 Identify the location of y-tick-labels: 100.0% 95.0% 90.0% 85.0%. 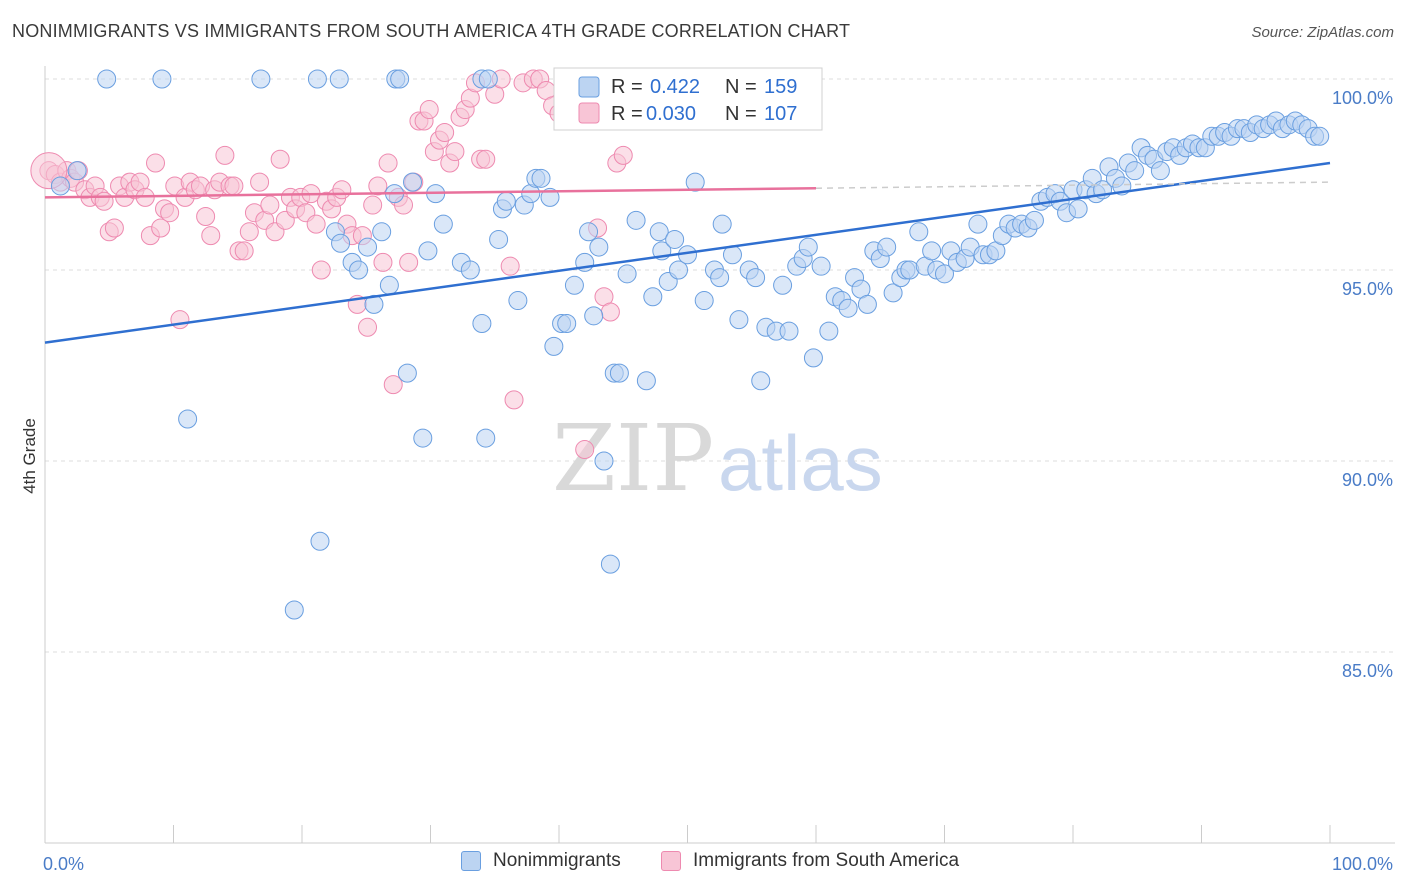
(1362, 384).